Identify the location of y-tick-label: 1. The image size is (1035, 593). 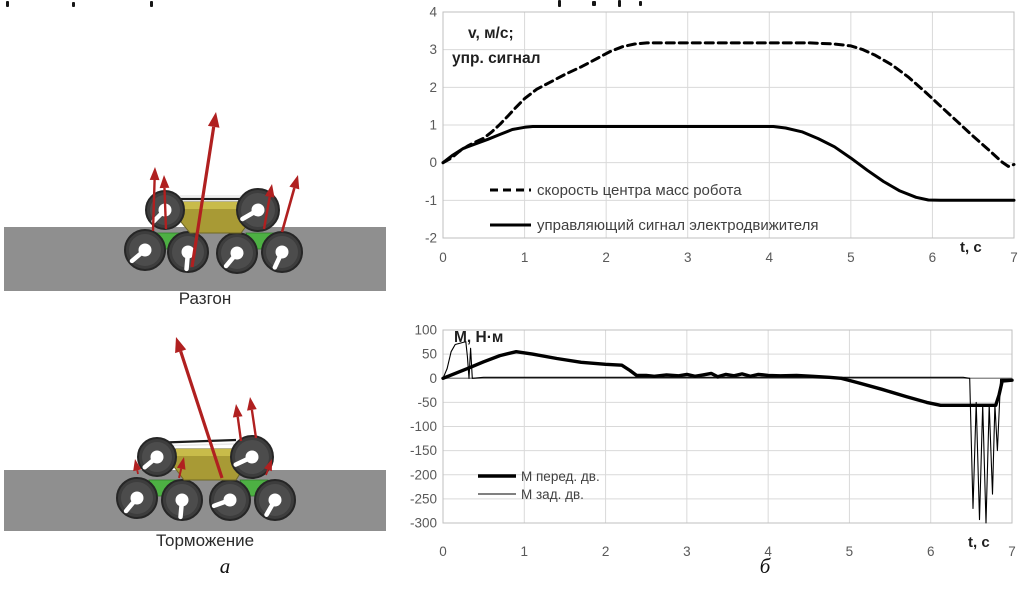
(433, 125).